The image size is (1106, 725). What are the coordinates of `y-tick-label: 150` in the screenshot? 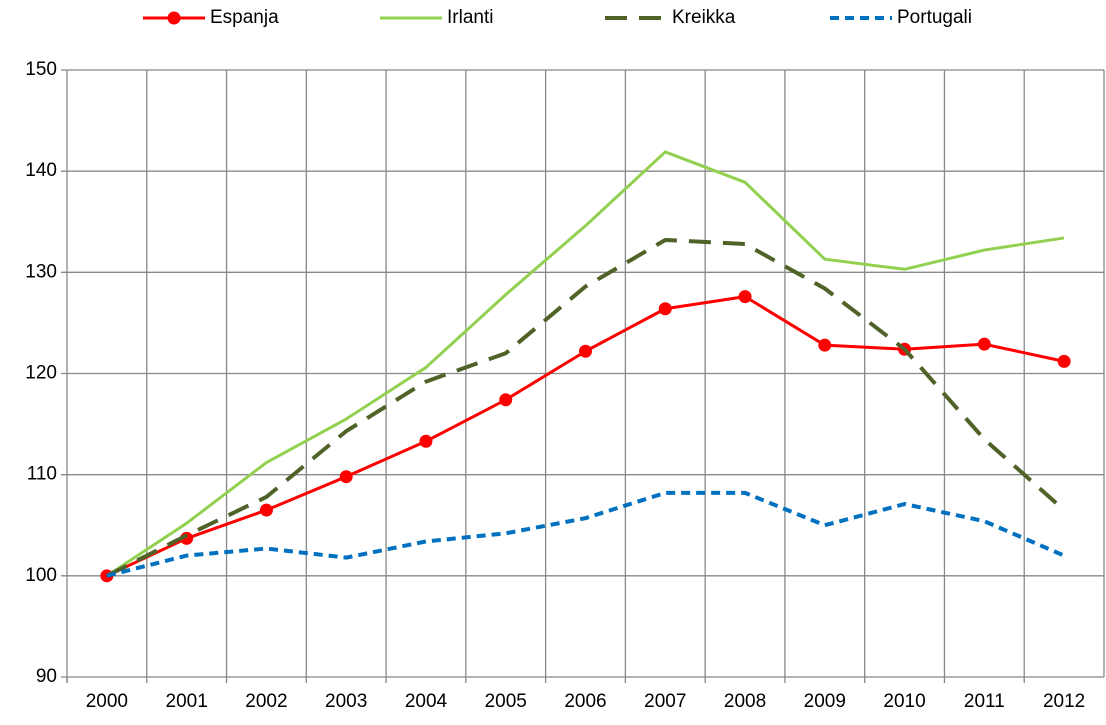 It's located at (41, 69).